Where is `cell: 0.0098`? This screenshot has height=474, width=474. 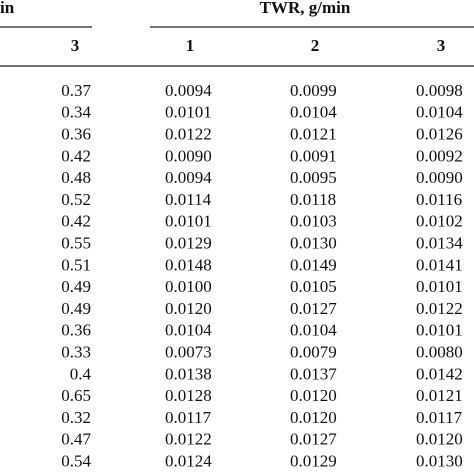 cell: 0.0098 is located at coordinates (439, 90).